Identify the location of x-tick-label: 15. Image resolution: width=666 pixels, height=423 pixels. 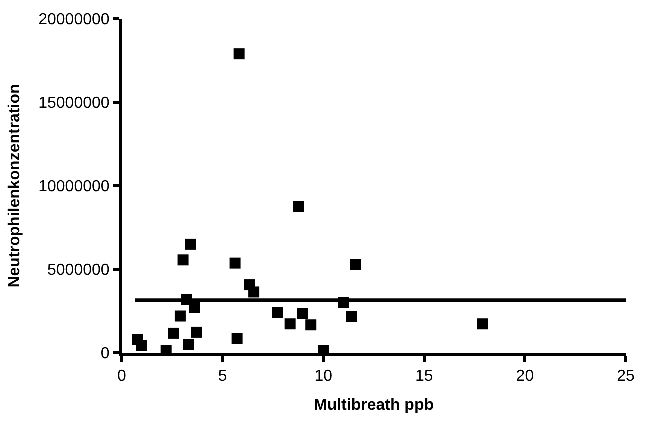
(425, 377).